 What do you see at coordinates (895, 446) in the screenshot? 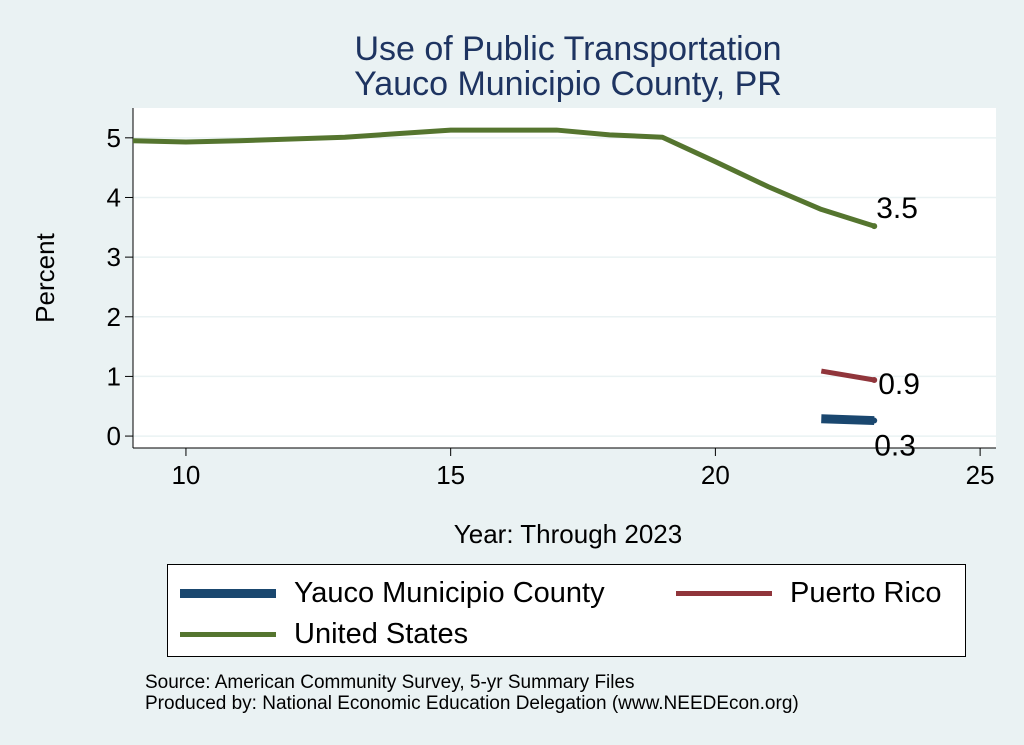
I see `data-label-yauco-municipio-county: 0.3` at bounding box center [895, 446].